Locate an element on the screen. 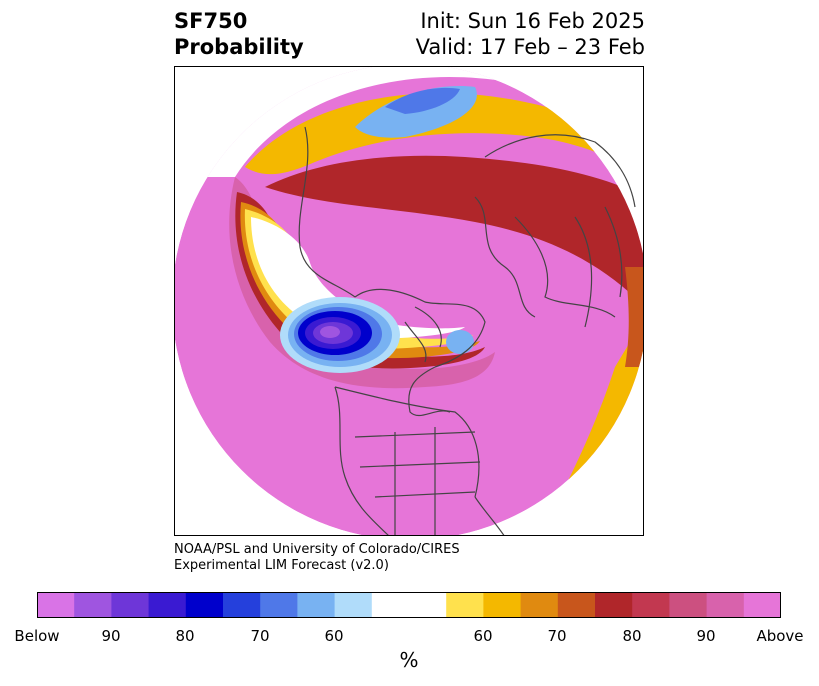 The height and width of the screenshot is (686, 819). field-east-orange is located at coordinates (634, 317).